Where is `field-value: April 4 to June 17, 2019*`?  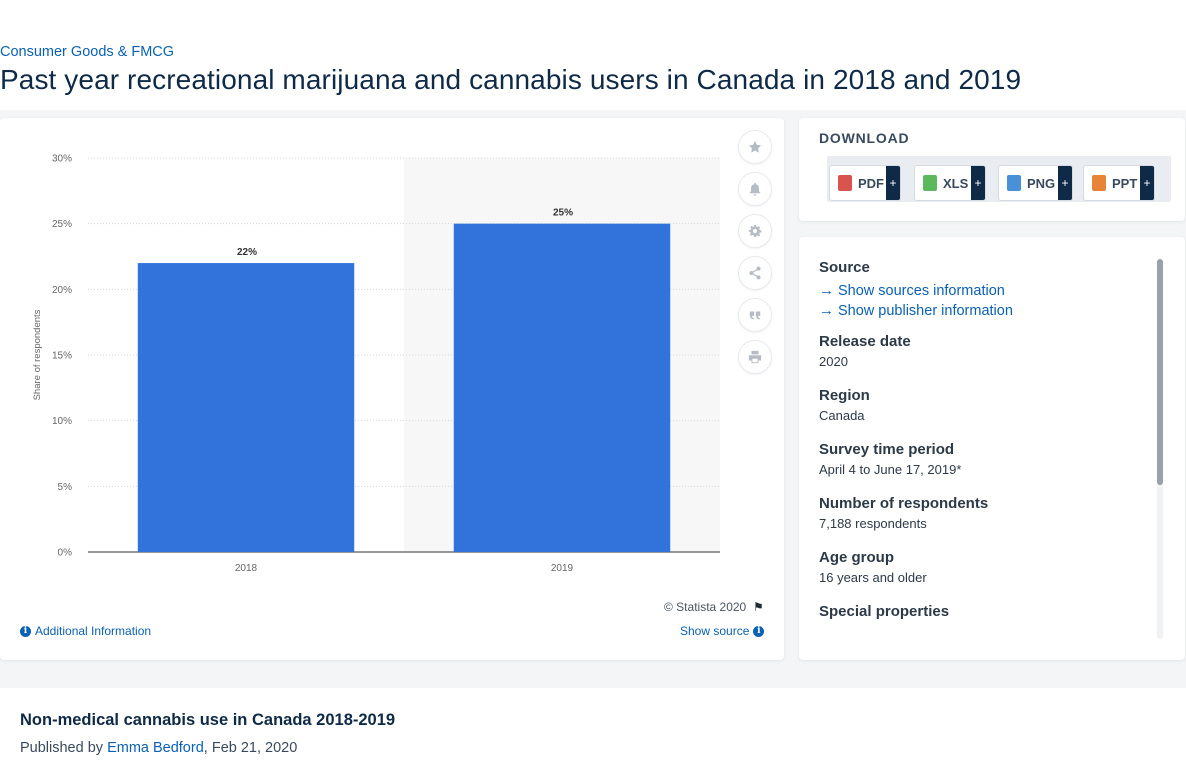 field-value: April 4 to June 17, 2019* is located at coordinates (890, 469).